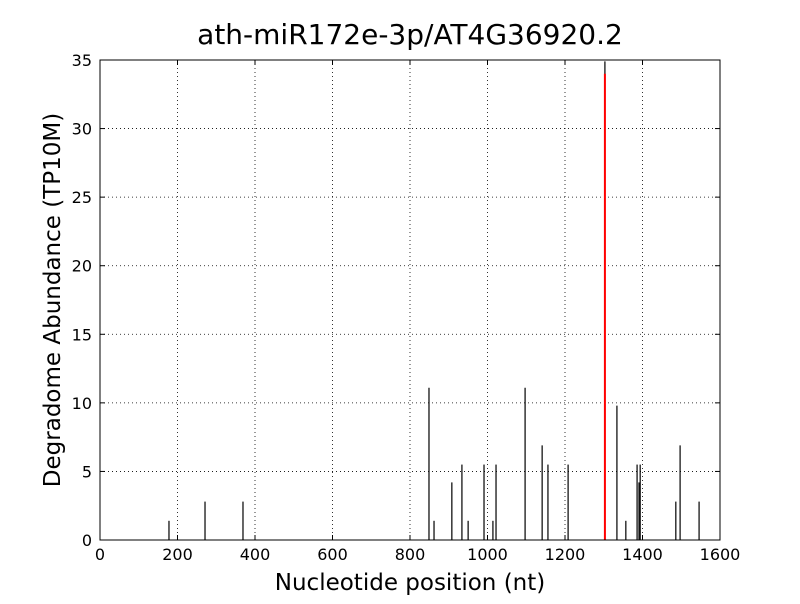 The image size is (800, 604). Describe the element at coordinates (487, 554) in the screenshot. I see `x-tick-label: 1000` at that location.